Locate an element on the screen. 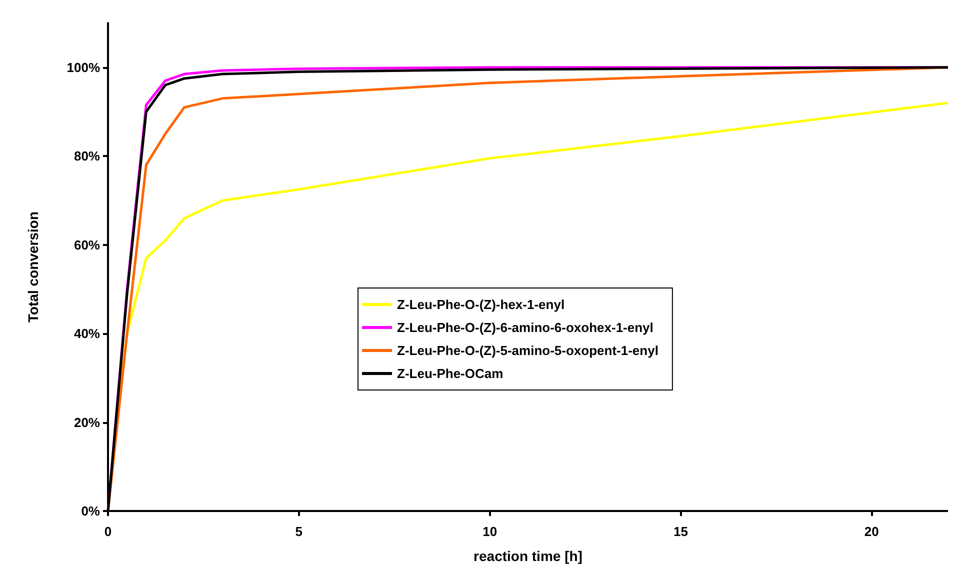  y-tick-label: 100% is located at coordinates (83, 67).